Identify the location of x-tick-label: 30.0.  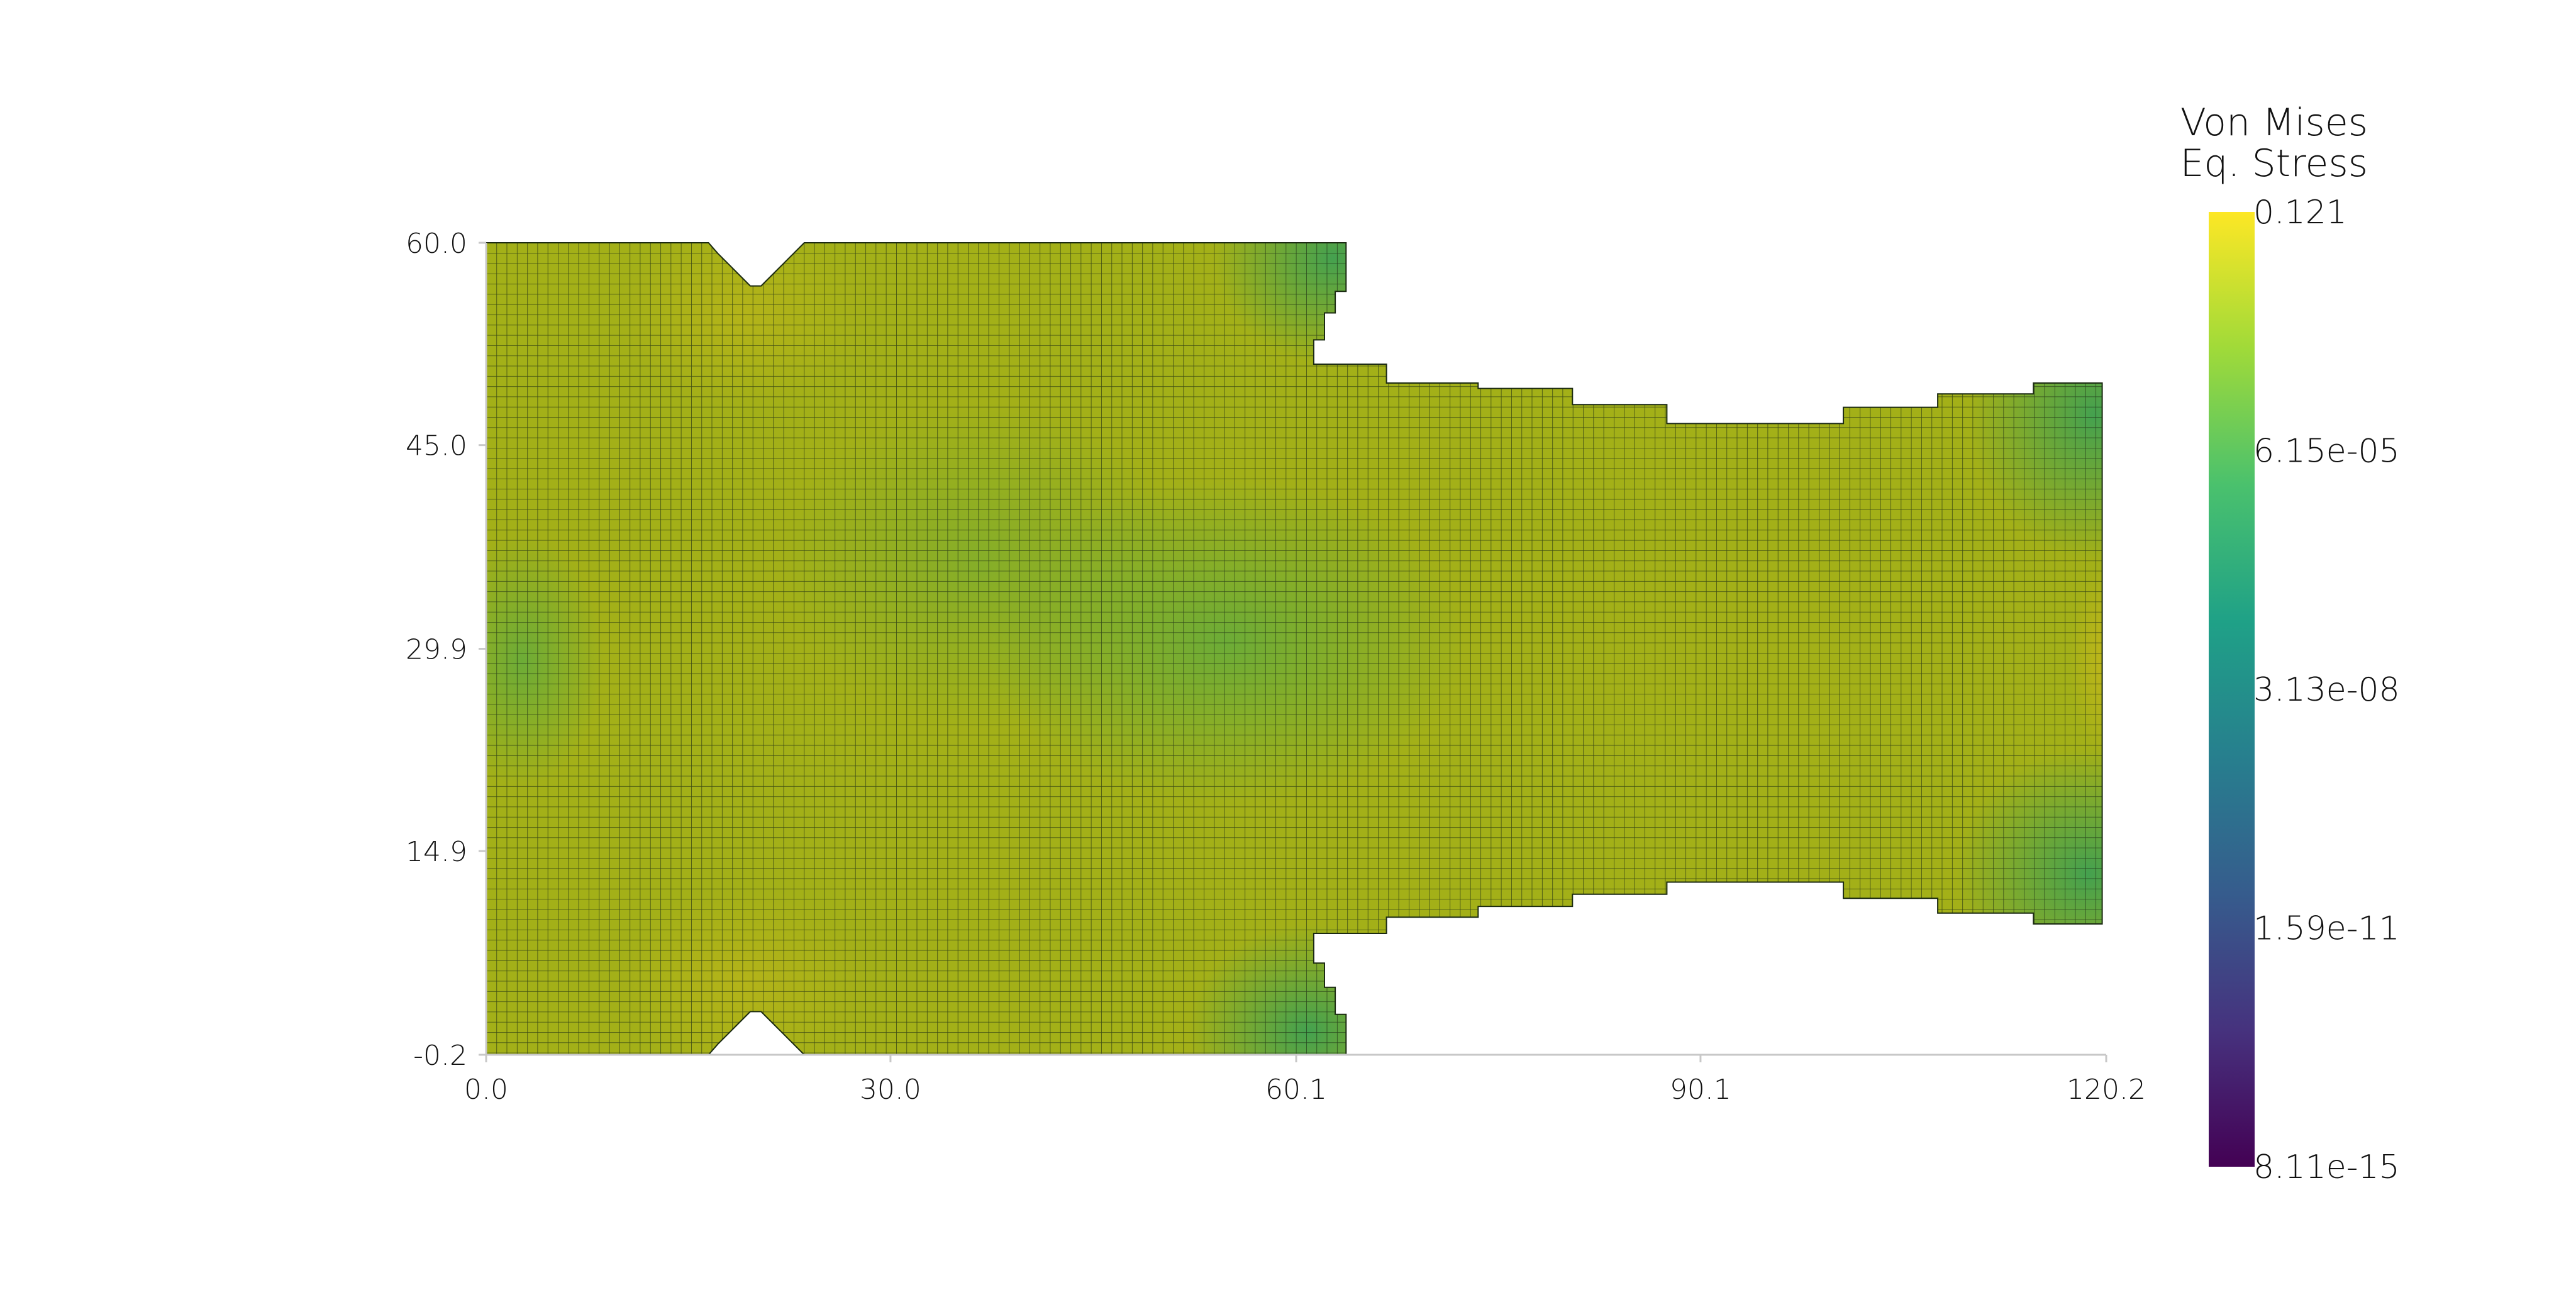
(890, 1090).